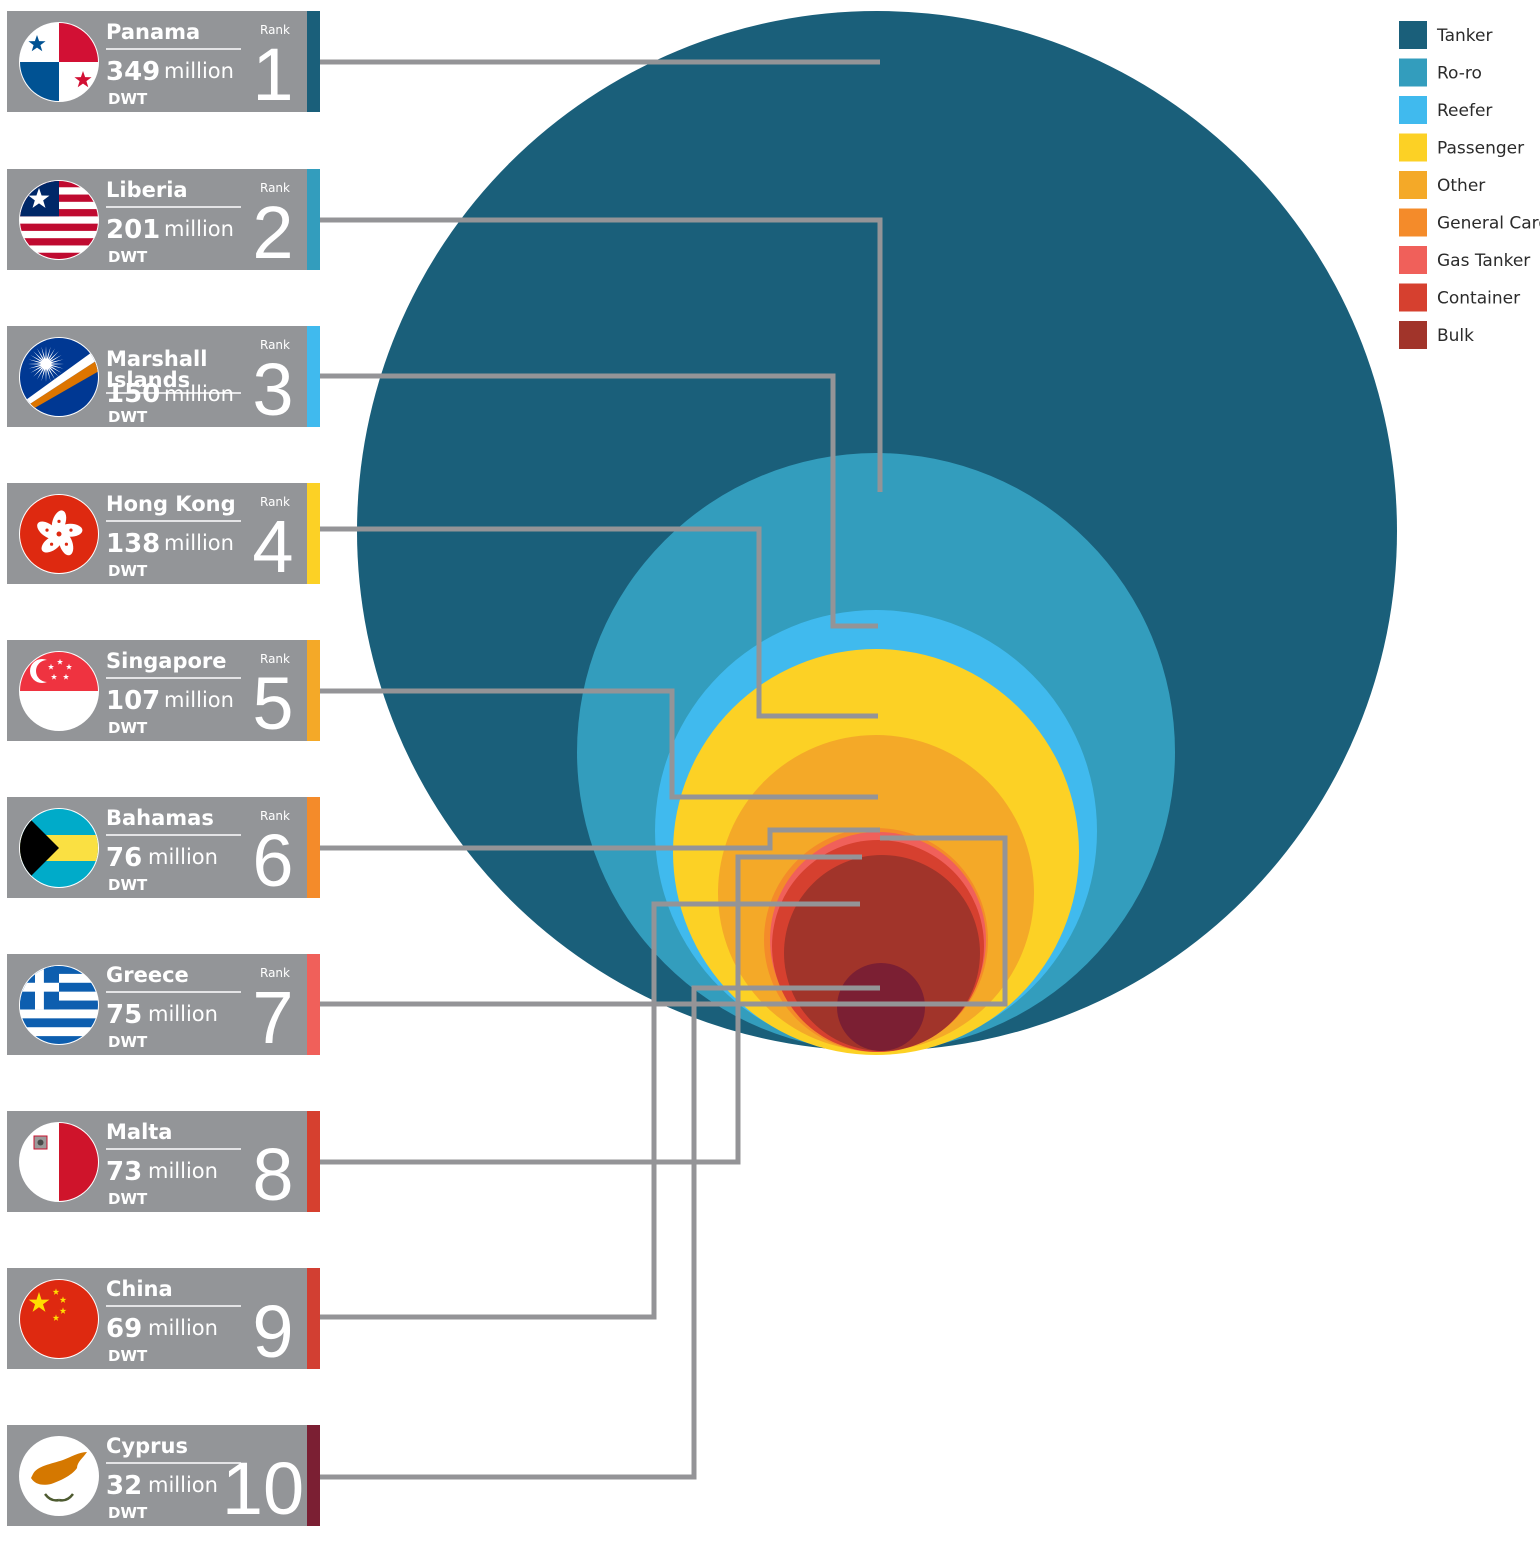  Describe the element at coordinates (1455, 336) in the screenshot. I see `legend-label: Bulk` at that location.